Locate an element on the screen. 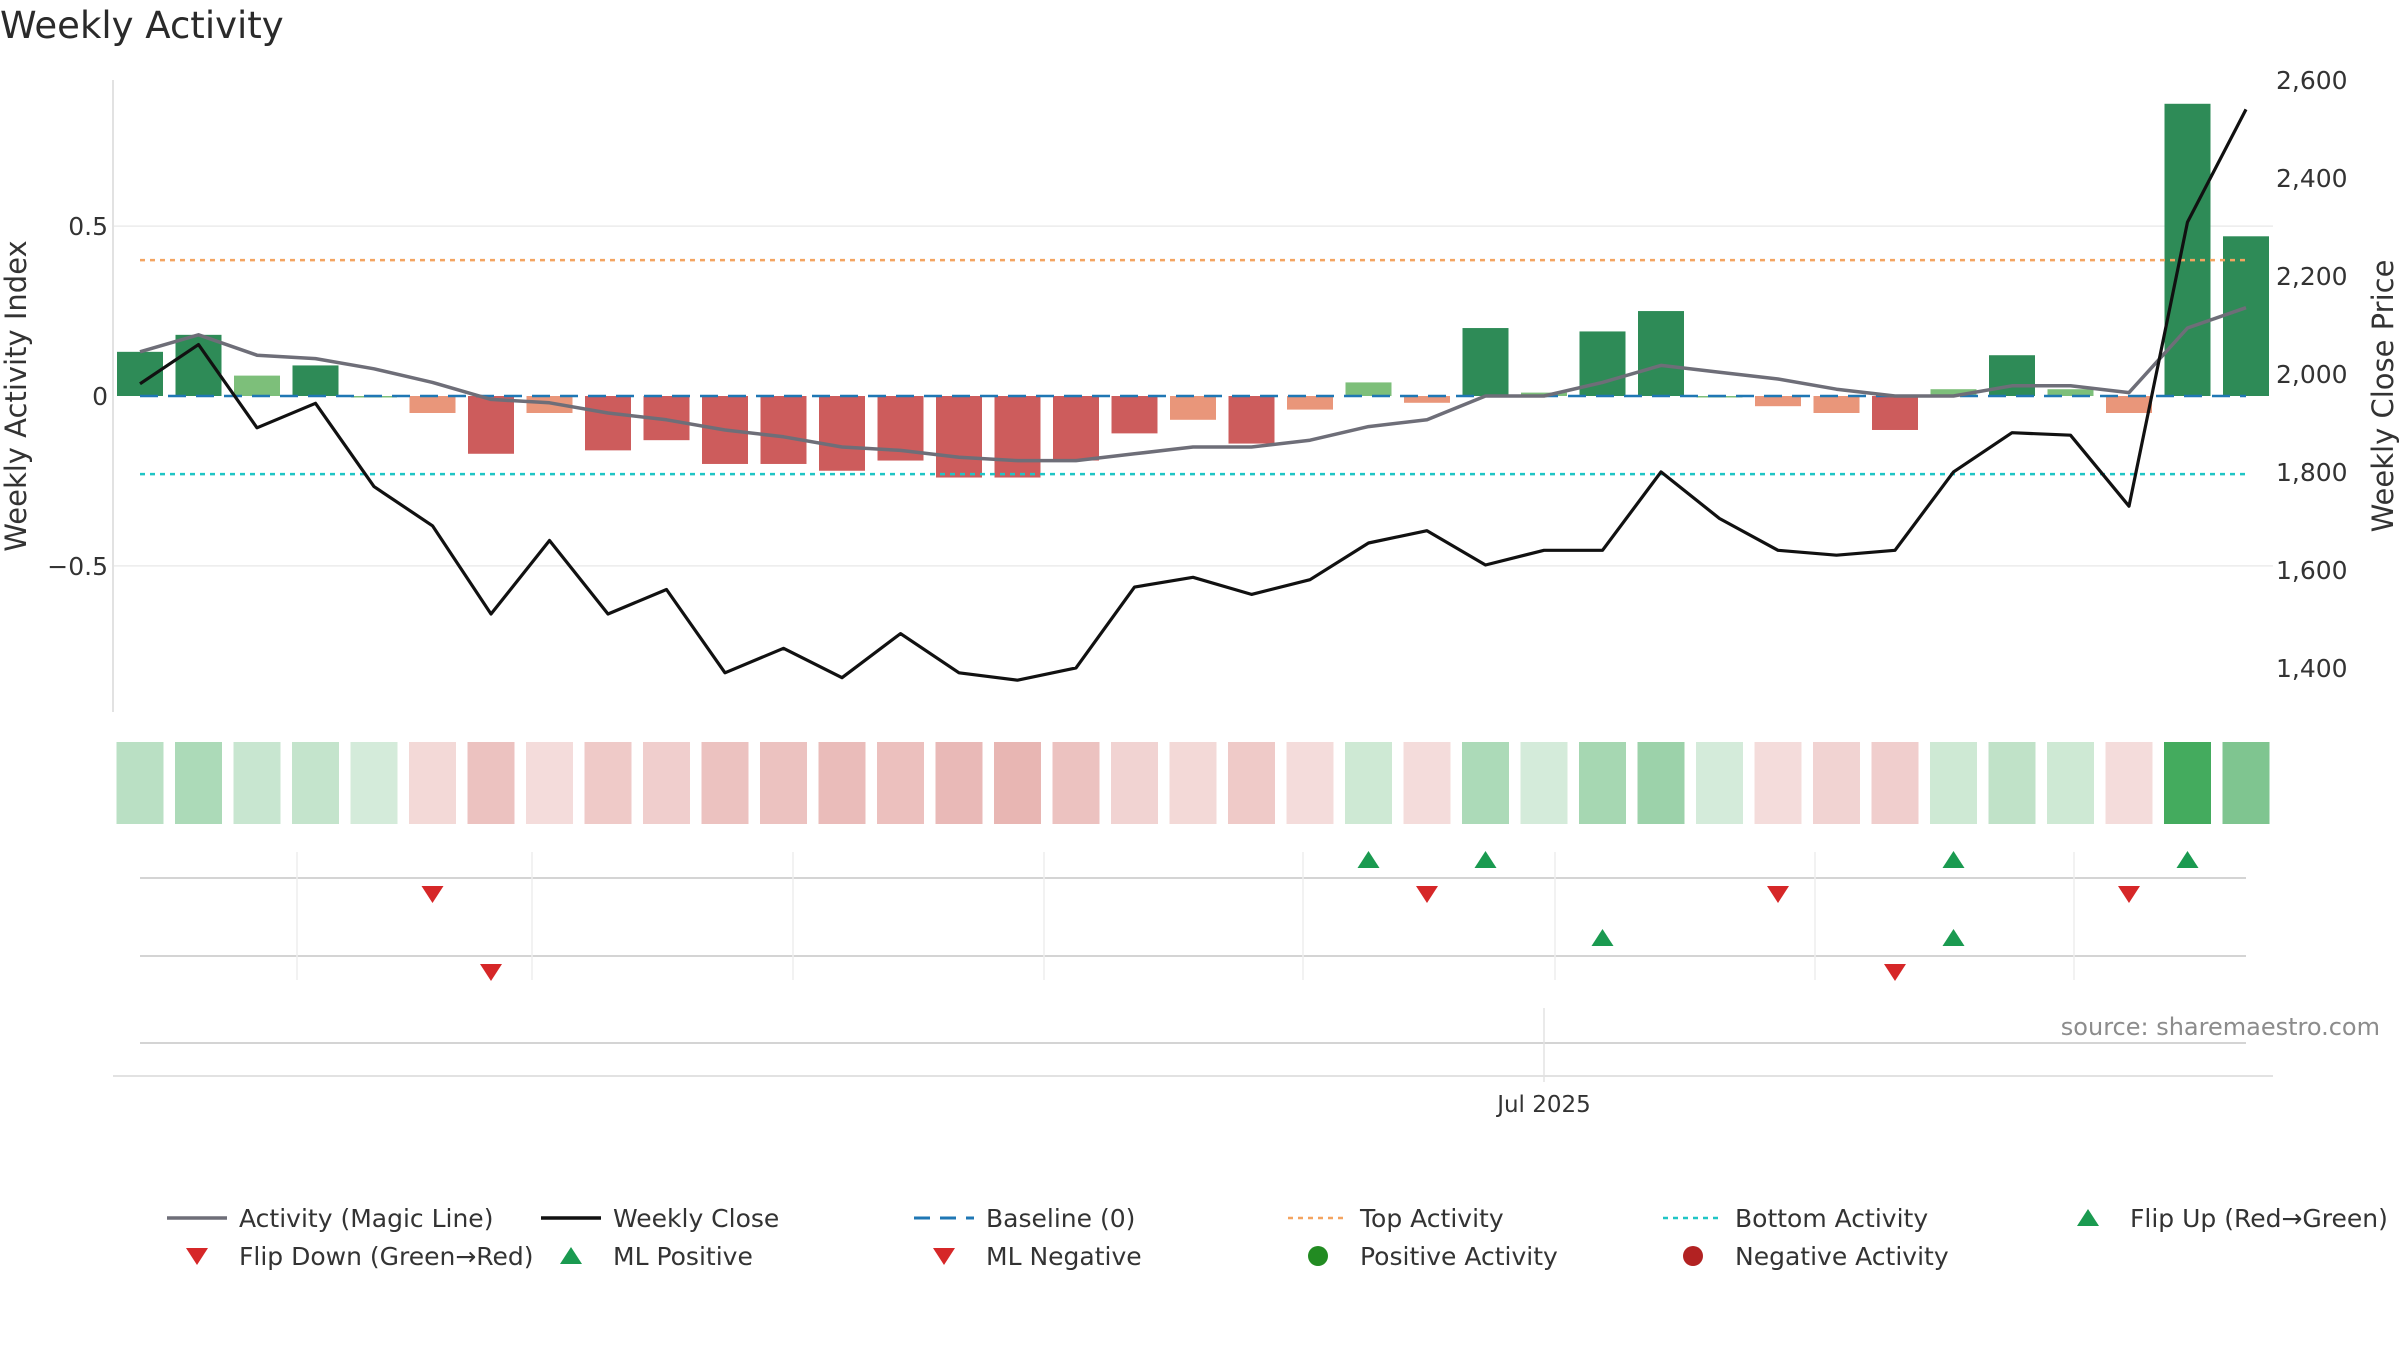 Image resolution: width=2400 pixels, height=1350 pixels. legend-triangle-up is located at coordinates (2088, 1217).